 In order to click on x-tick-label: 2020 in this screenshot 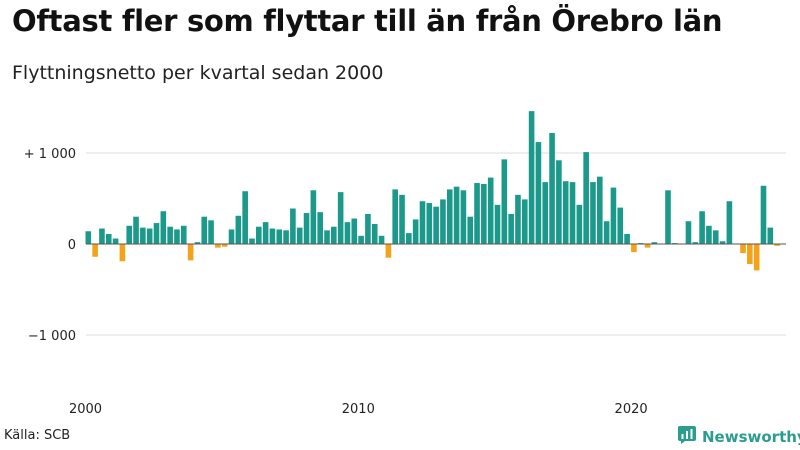, I will do `click(631, 409)`.